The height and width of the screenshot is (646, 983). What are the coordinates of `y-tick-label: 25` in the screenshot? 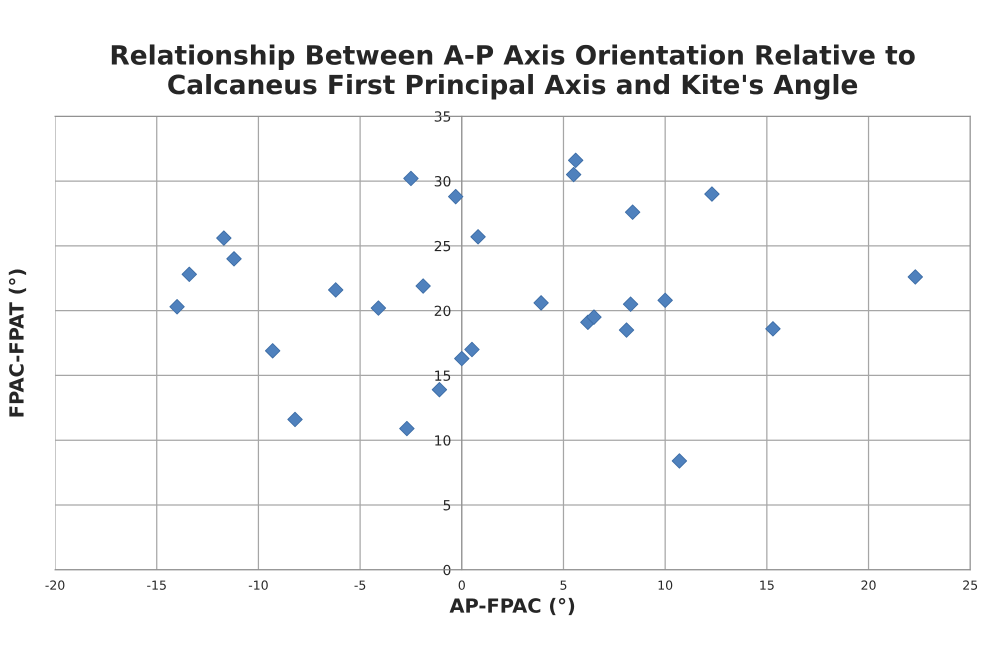 It's located at (442, 246).